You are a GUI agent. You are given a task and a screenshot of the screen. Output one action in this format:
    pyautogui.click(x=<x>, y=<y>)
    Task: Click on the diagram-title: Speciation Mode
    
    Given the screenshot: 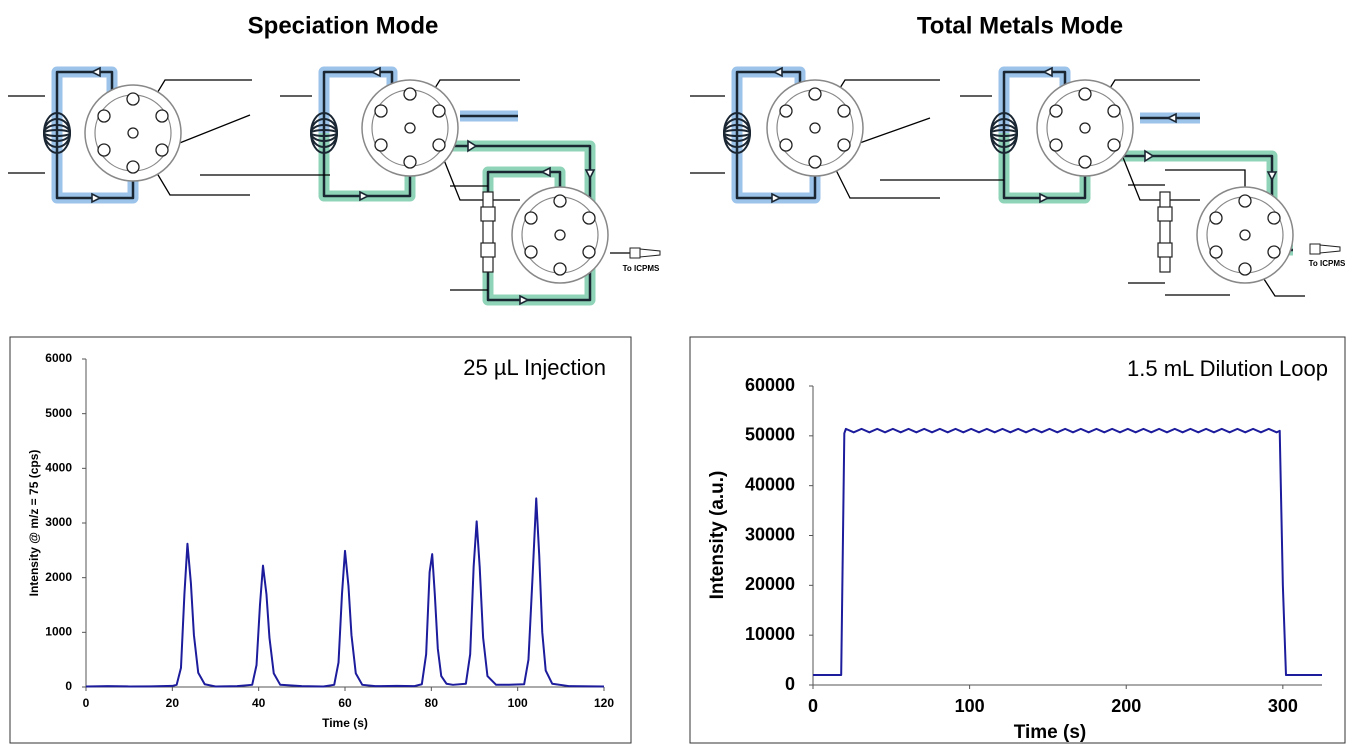 What is the action you would take?
    pyautogui.click(x=343, y=25)
    